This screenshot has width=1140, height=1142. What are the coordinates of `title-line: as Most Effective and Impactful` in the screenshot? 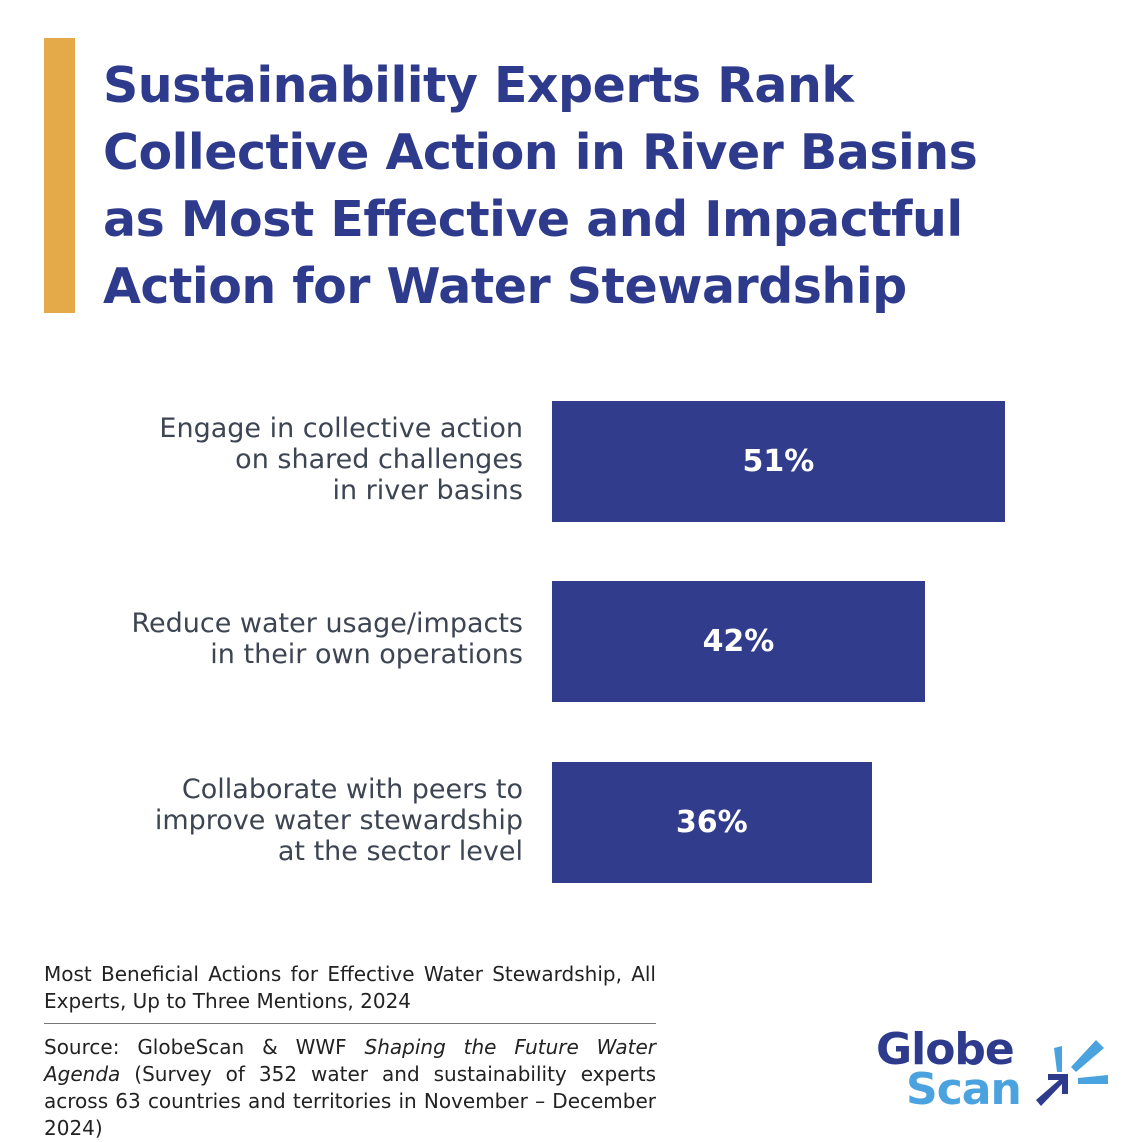 It's located at (533, 219).